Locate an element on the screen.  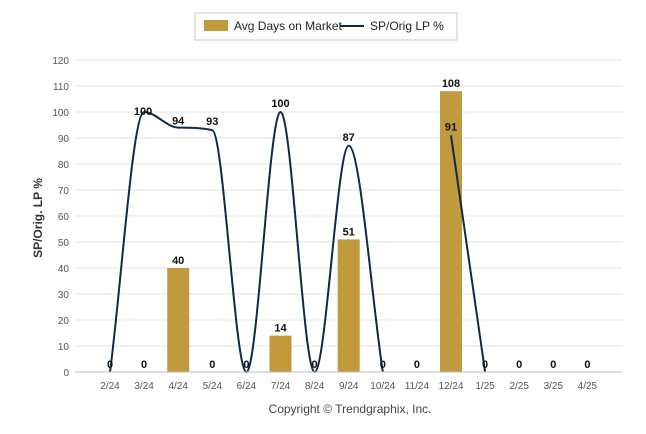
x-tick-label: 10/24 is located at coordinates (382, 386).